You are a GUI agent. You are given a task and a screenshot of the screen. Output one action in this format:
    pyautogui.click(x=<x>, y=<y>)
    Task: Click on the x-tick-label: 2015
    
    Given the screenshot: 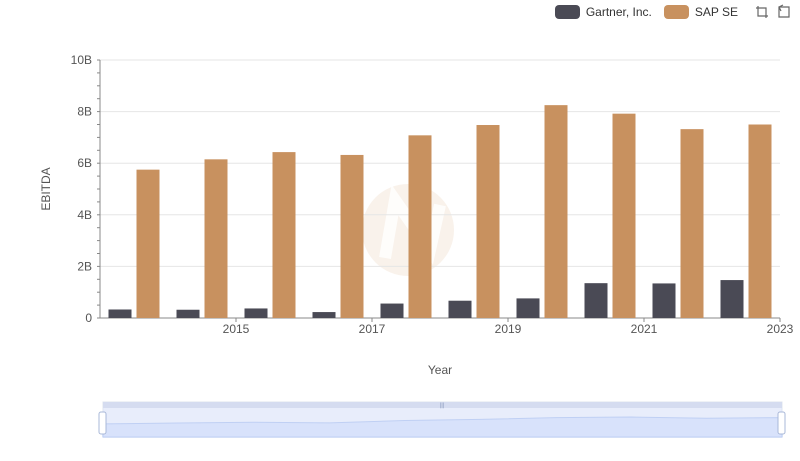 What is the action you would take?
    pyautogui.click(x=236, y=329)
    